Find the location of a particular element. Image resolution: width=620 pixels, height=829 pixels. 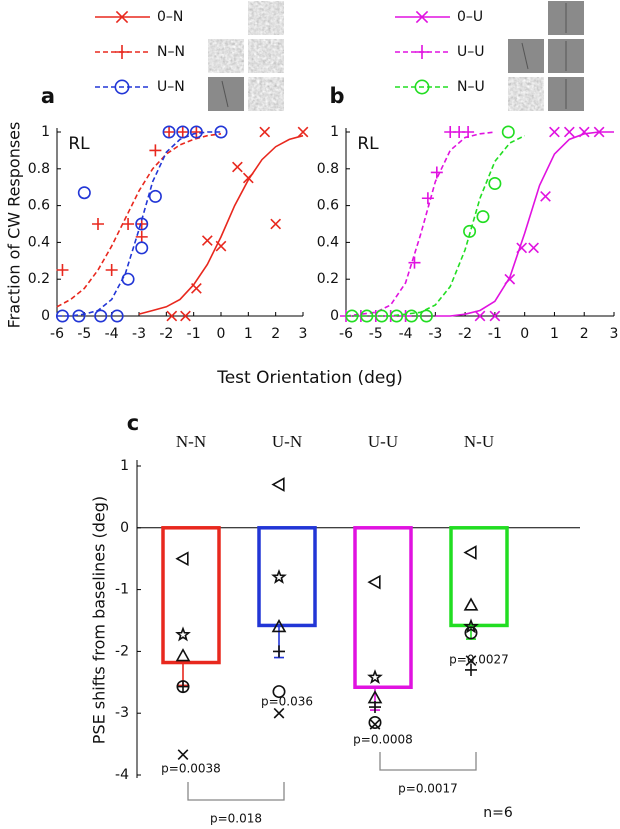

legend-label: U–N is located at coordinates (171, 87).